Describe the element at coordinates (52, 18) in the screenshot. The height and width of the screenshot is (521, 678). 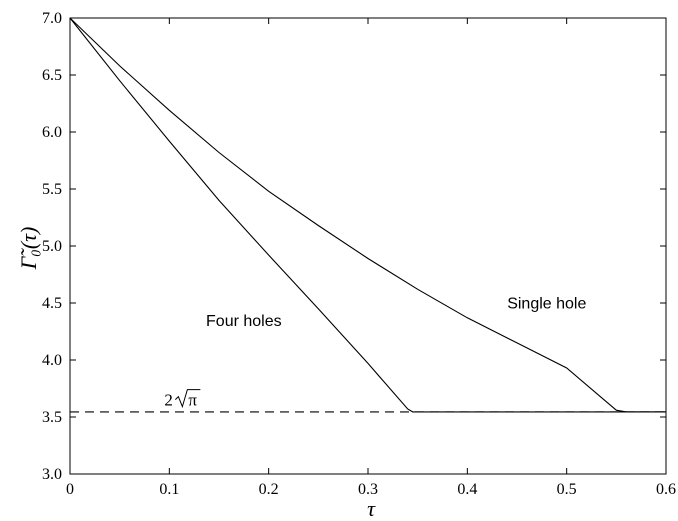
I see `y-tick-label: 7.0` at that location.